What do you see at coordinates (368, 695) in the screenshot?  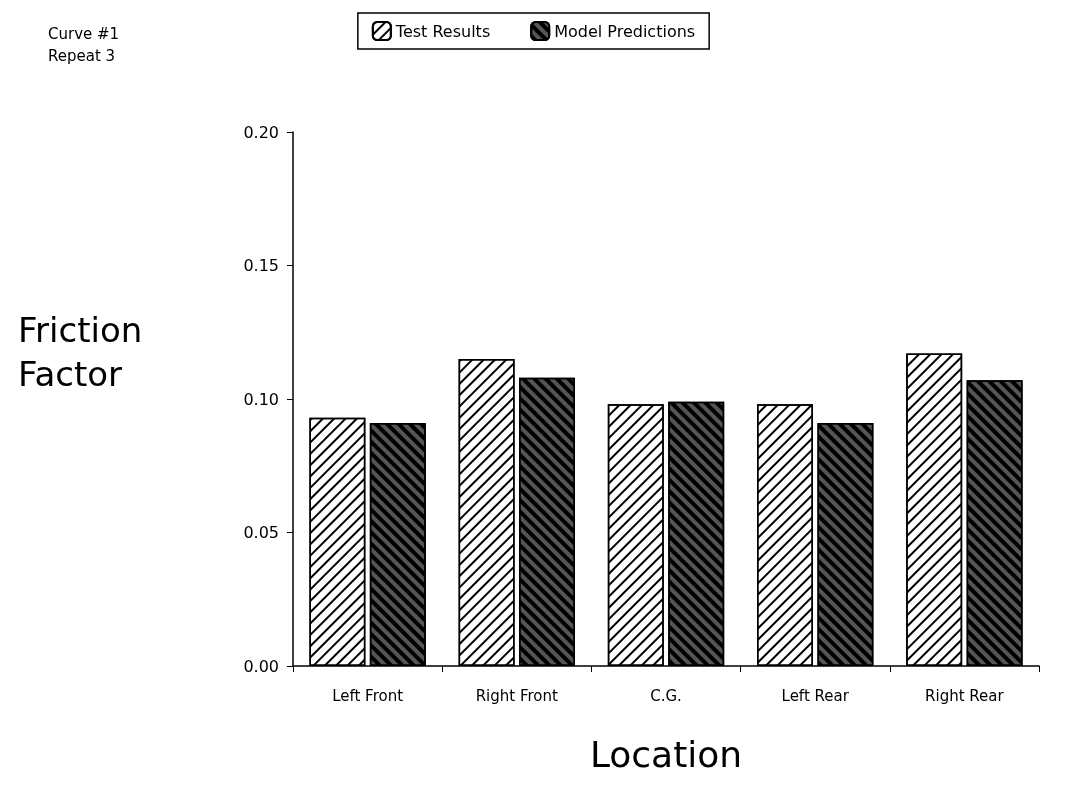 I see `x-tick-label: Left Front` at bounding box center [368, 695].